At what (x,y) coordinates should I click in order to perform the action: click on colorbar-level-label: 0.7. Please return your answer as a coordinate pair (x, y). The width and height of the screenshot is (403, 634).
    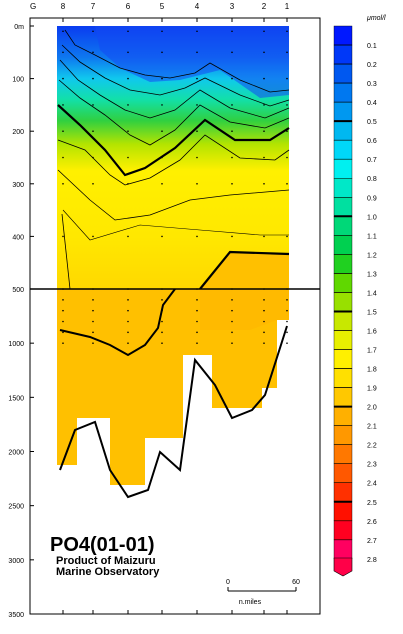
    Looking at the image, I should click on (372, 160).